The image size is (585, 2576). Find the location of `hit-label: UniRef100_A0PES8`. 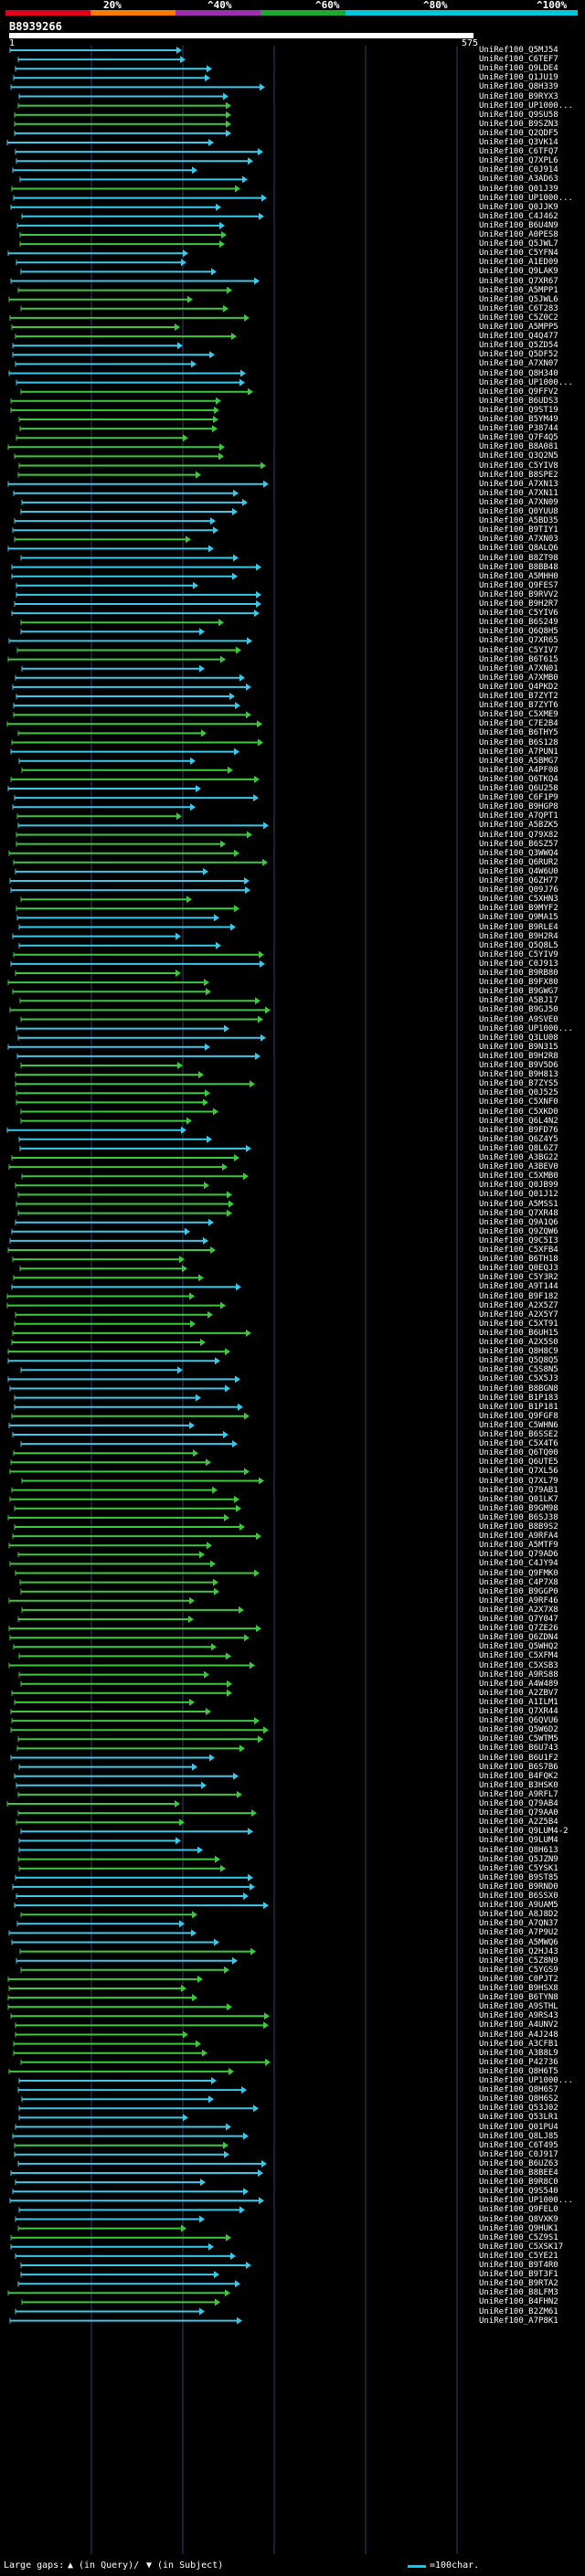

hit-label: UniRef100_A0PES8 is located at coordinates (518, 234).